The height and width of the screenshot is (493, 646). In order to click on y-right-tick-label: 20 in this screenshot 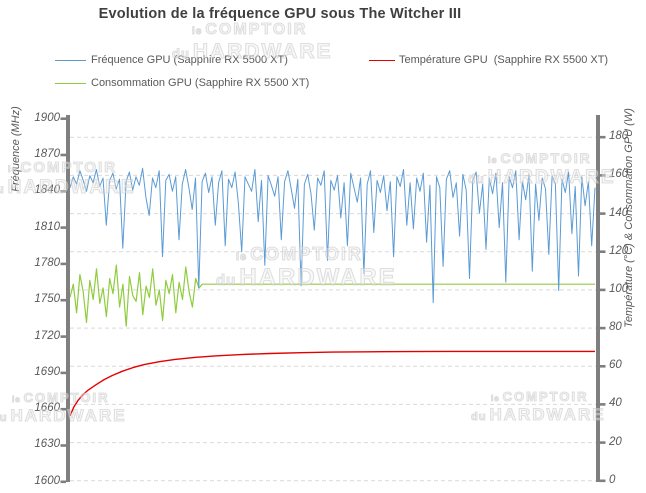, I will do `click(615, 441)`.